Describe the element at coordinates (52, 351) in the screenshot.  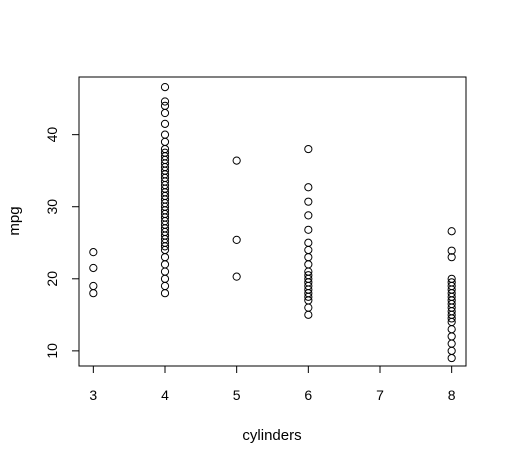
I see `y-tick-label: 10` at that location.